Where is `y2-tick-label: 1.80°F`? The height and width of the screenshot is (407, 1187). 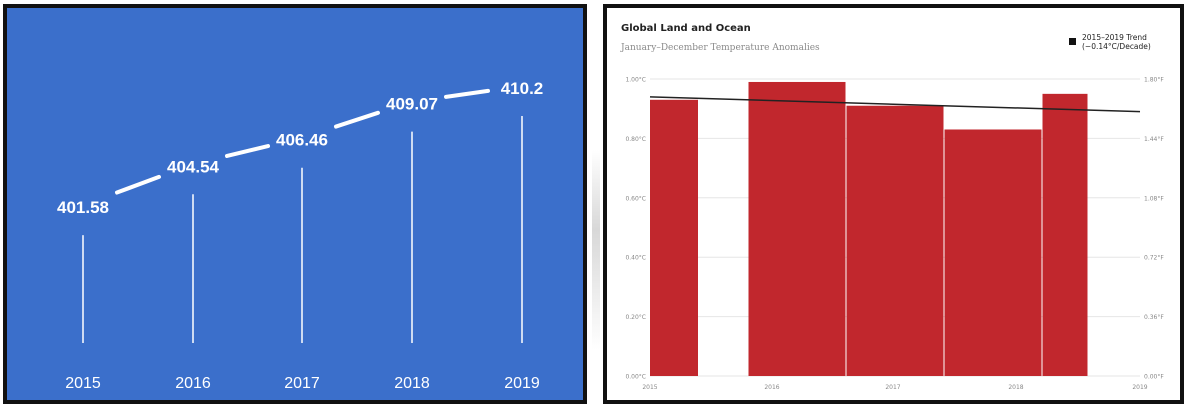
y2-tick-label: 1.80°F is located at coordinates (1154, 80).